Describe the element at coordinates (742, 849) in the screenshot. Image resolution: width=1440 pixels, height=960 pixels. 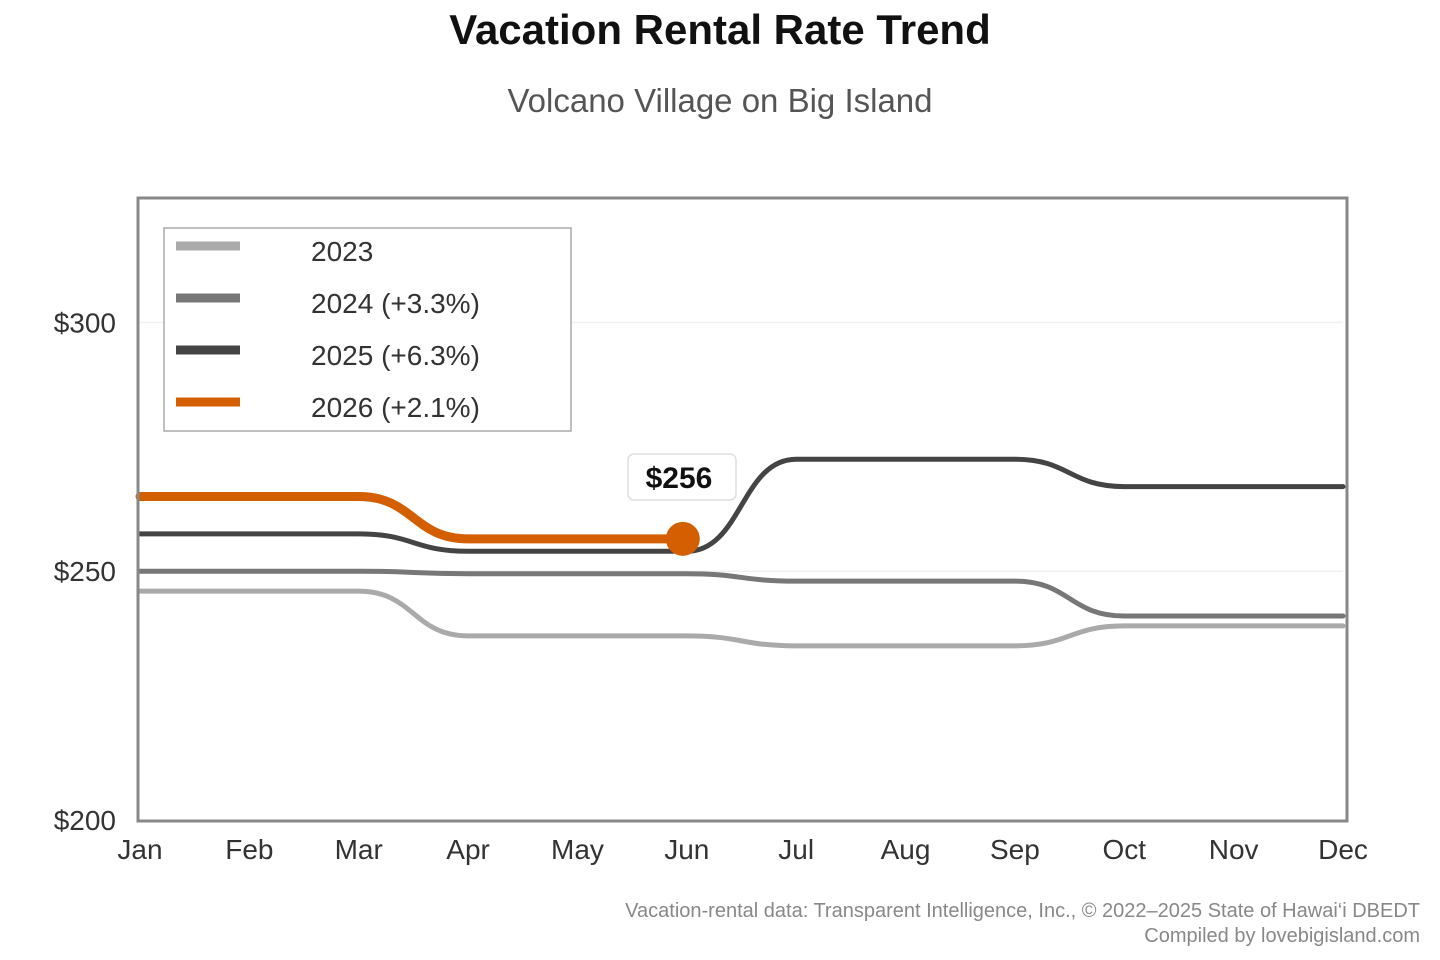
I see `x-axis-ticks: Jan Feb Mar Apr May Jun Jul Aug Sep Oct Nov Dec` at that location.